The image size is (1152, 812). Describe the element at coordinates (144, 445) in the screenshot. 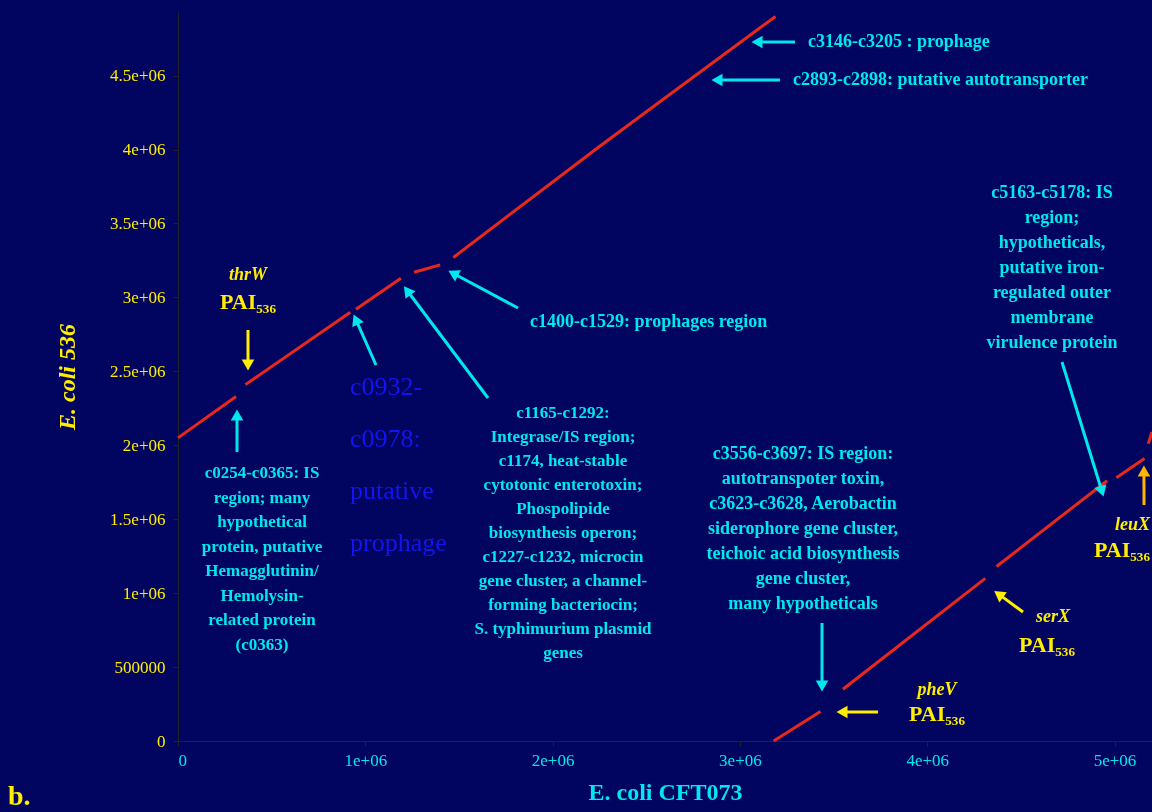

I see `y-tick-label: 2e+06` at that location.